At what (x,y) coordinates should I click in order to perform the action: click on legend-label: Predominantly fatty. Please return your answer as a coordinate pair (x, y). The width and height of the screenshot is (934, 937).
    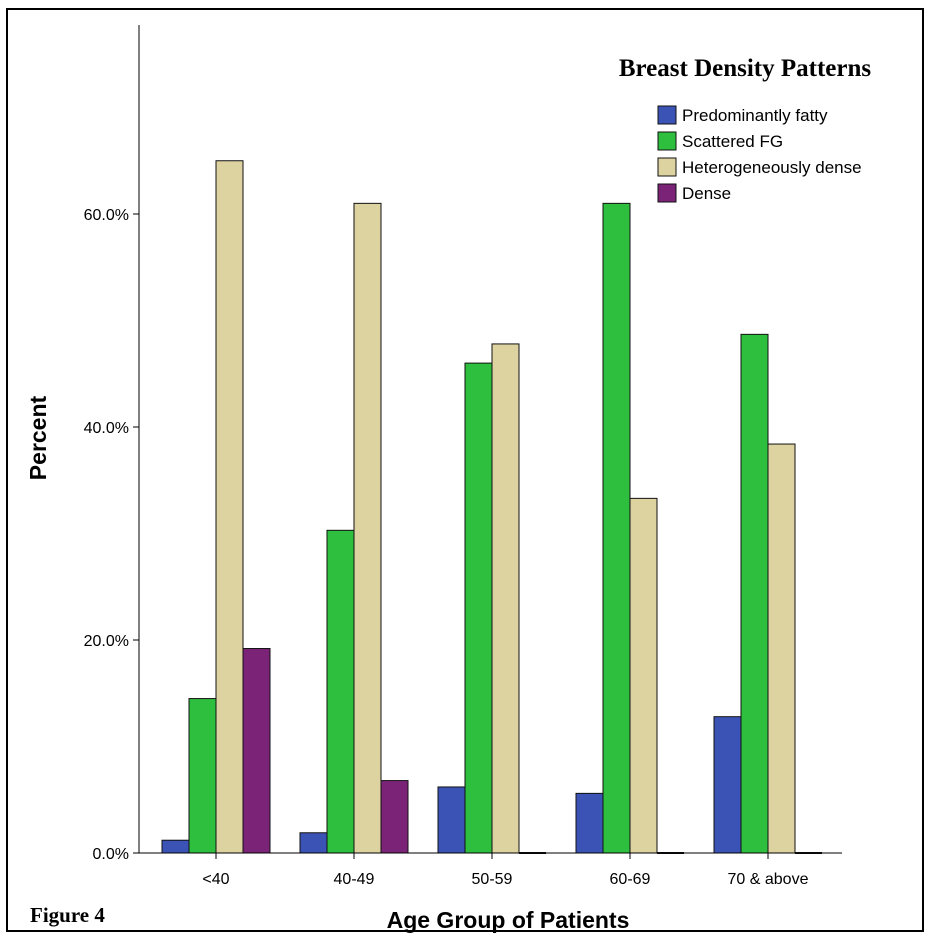
    Looking at the image, I should click on (755, 115).